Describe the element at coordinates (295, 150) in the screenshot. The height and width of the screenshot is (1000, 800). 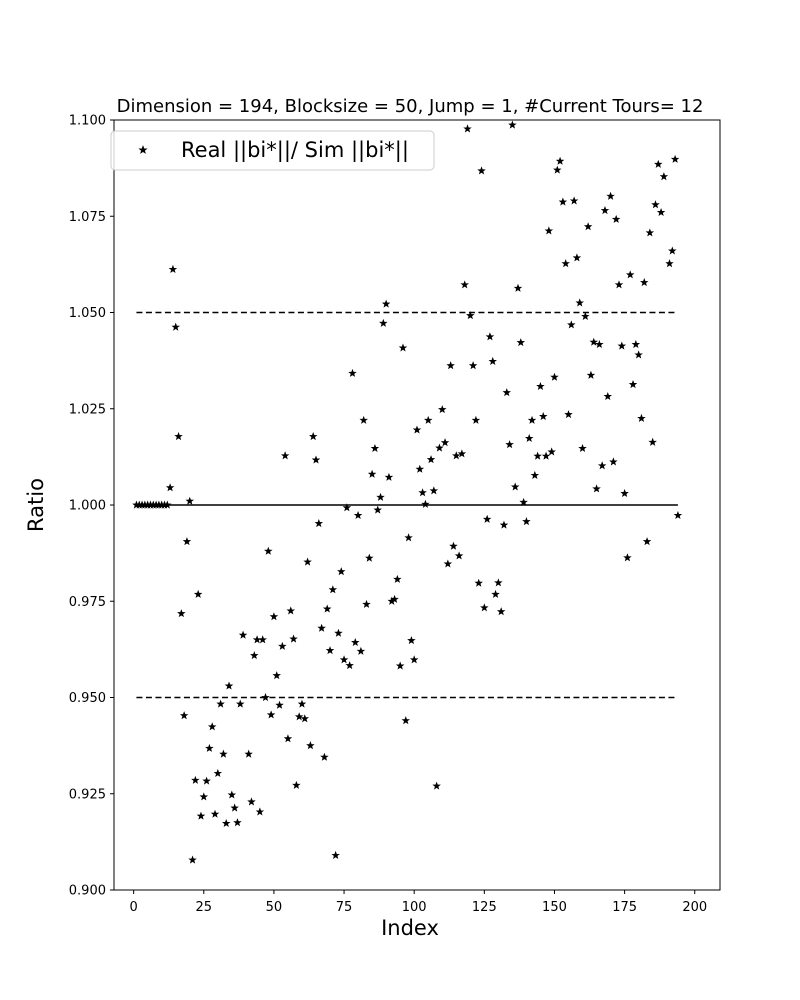
I see `legend-entry-label: Real ||bi*||/ Sim ||bi*||` at that location.